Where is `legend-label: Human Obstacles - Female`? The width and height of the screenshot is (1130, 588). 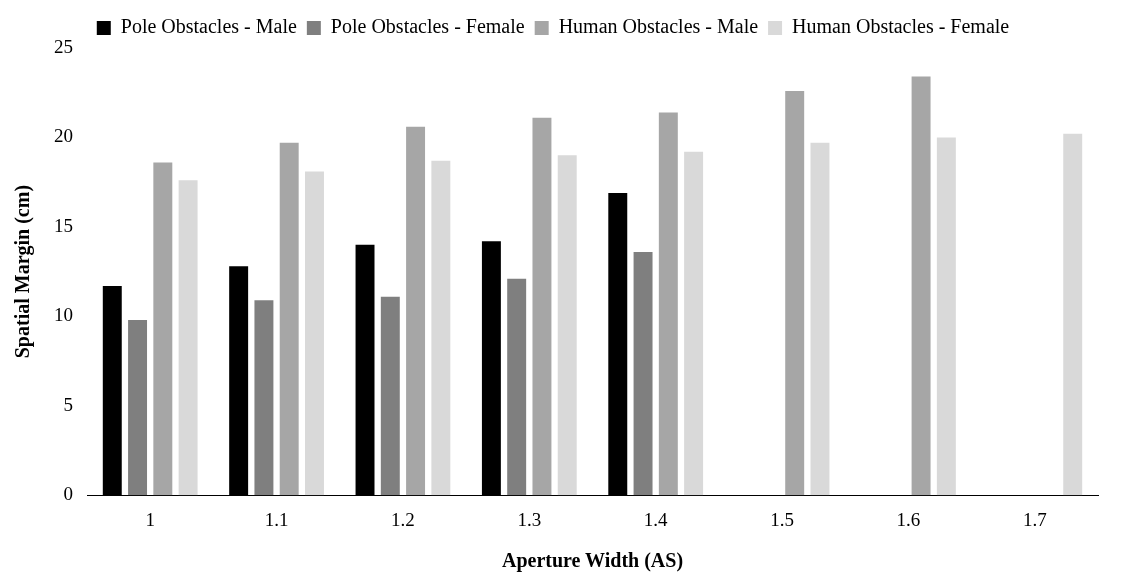 legend-label: Human Obstacles - Female is located at coordinates (901, 26).